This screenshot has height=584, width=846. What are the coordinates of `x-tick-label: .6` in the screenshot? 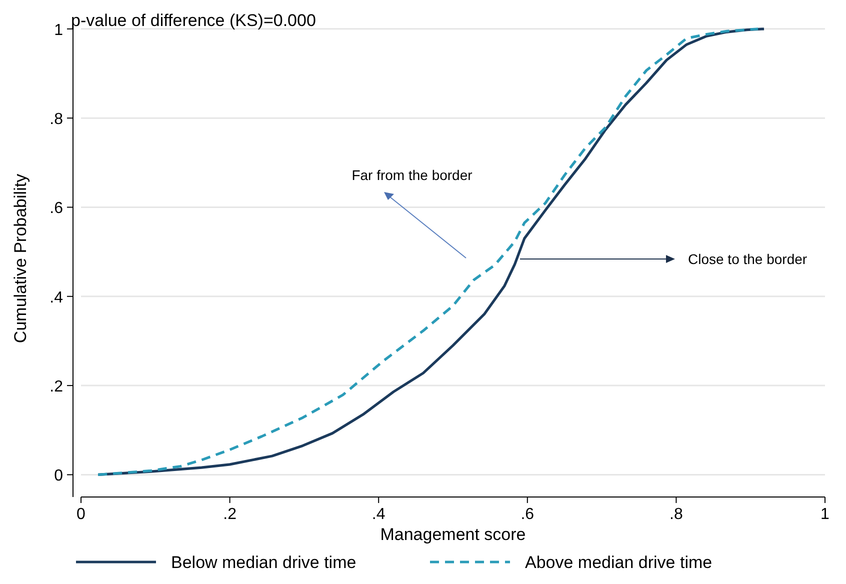 It's located at (527, 514).